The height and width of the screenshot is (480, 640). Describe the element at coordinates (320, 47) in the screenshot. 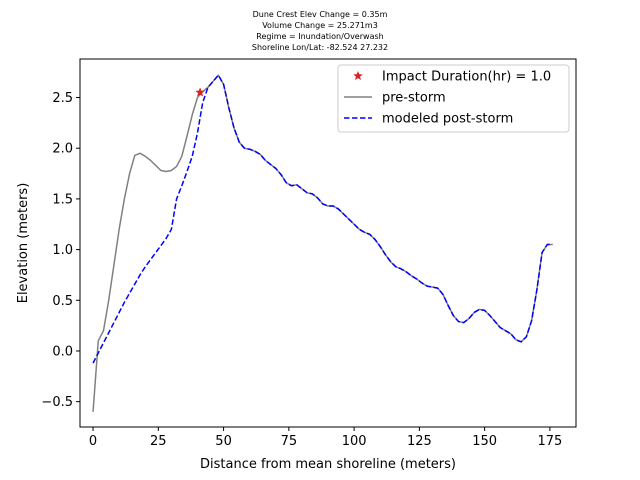

I see `title-line: Shoreline Lon/Lat: -82.524 27.232` at that location.